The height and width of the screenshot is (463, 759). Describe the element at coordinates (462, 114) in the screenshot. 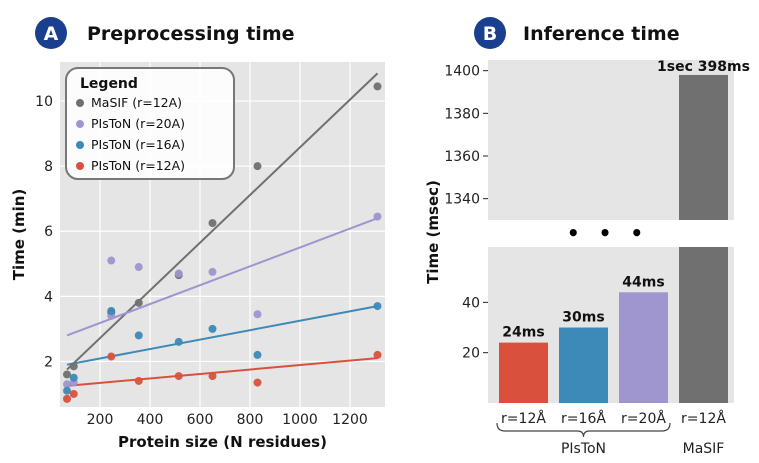

I see `y-tick-label: 1380` at that location.